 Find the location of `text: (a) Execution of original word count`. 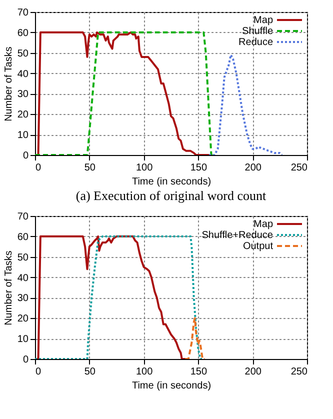

text: (a) Execution of original word count is located at coordinates (171, 195).